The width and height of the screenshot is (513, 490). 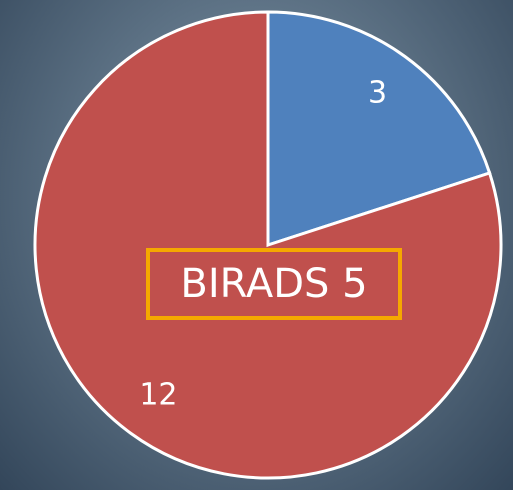 I want to click on slice-label: 3, so click(x=377, y=93).